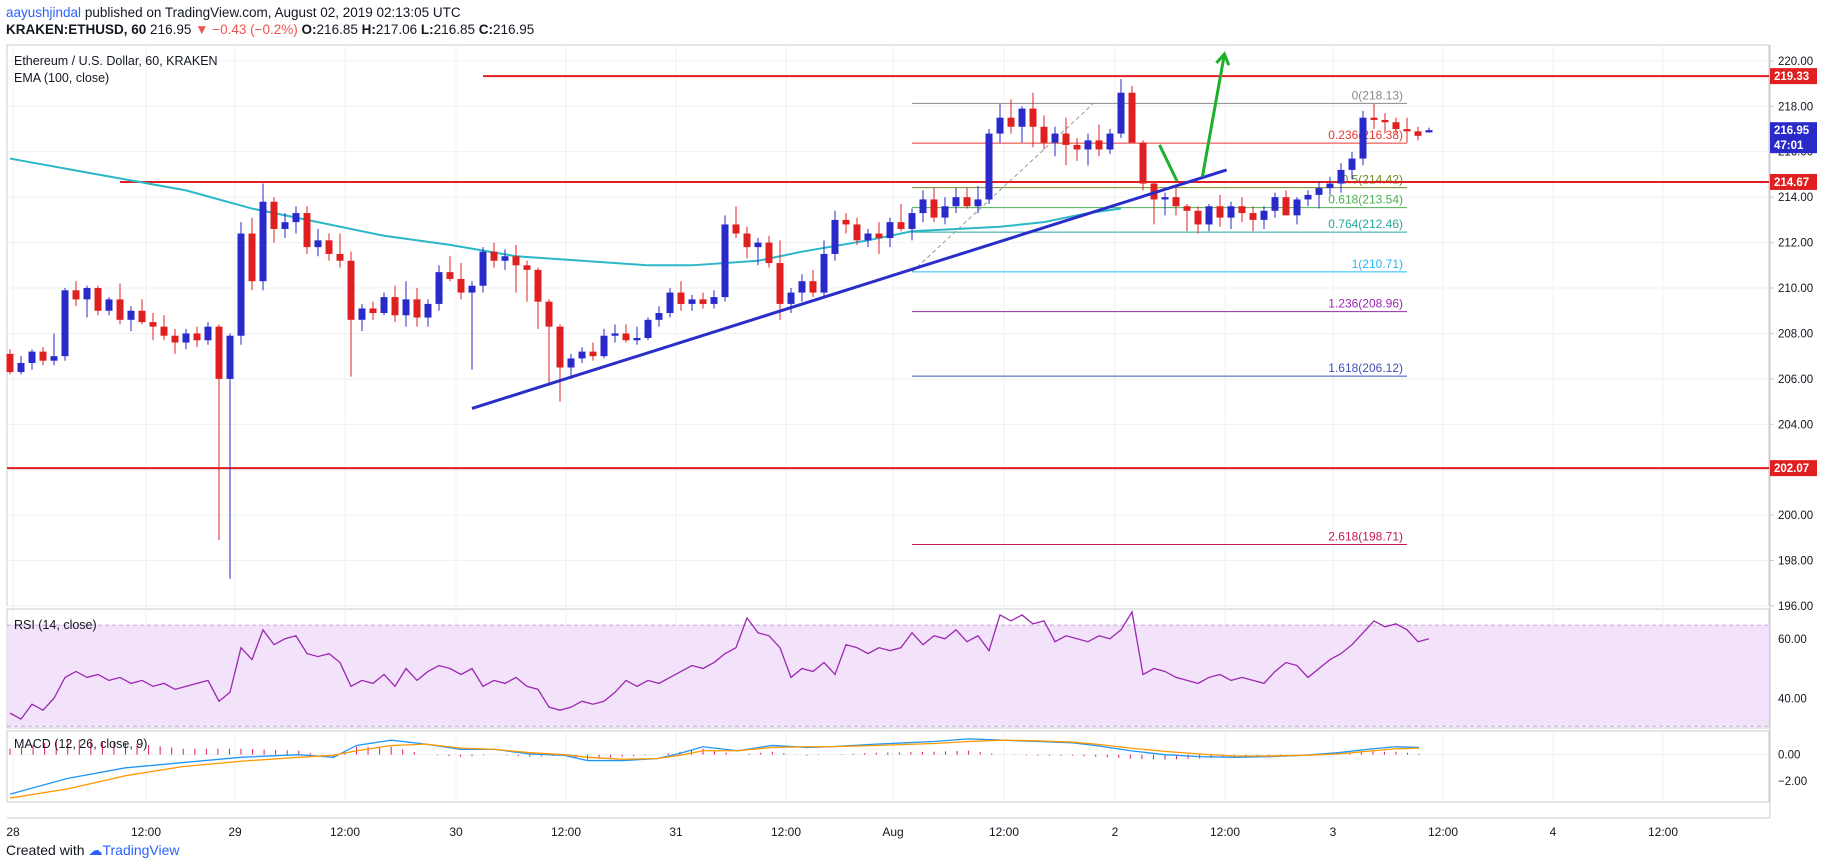 The width and height of the screenshot is (1828, 868). What do you see at coordinates (55, 625) in the screenshot?
I see `rsi-legend: RSI (14, close)` at bounding box center [55, 625].